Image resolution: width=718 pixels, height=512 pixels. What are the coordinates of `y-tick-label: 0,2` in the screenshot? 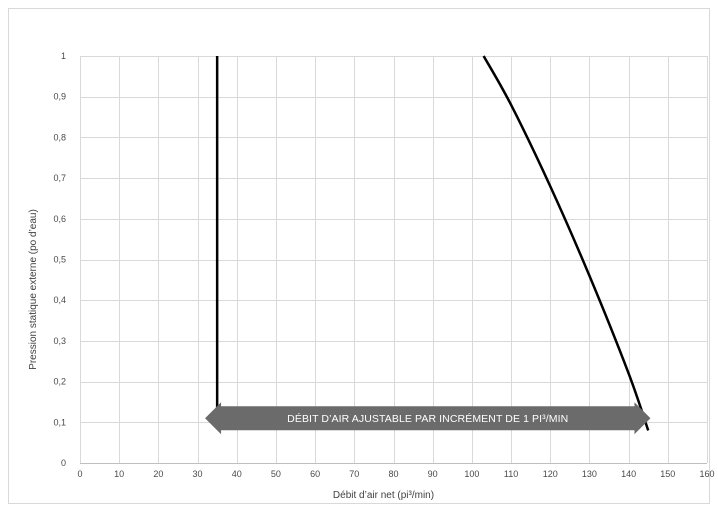 It's located at (59, 382).